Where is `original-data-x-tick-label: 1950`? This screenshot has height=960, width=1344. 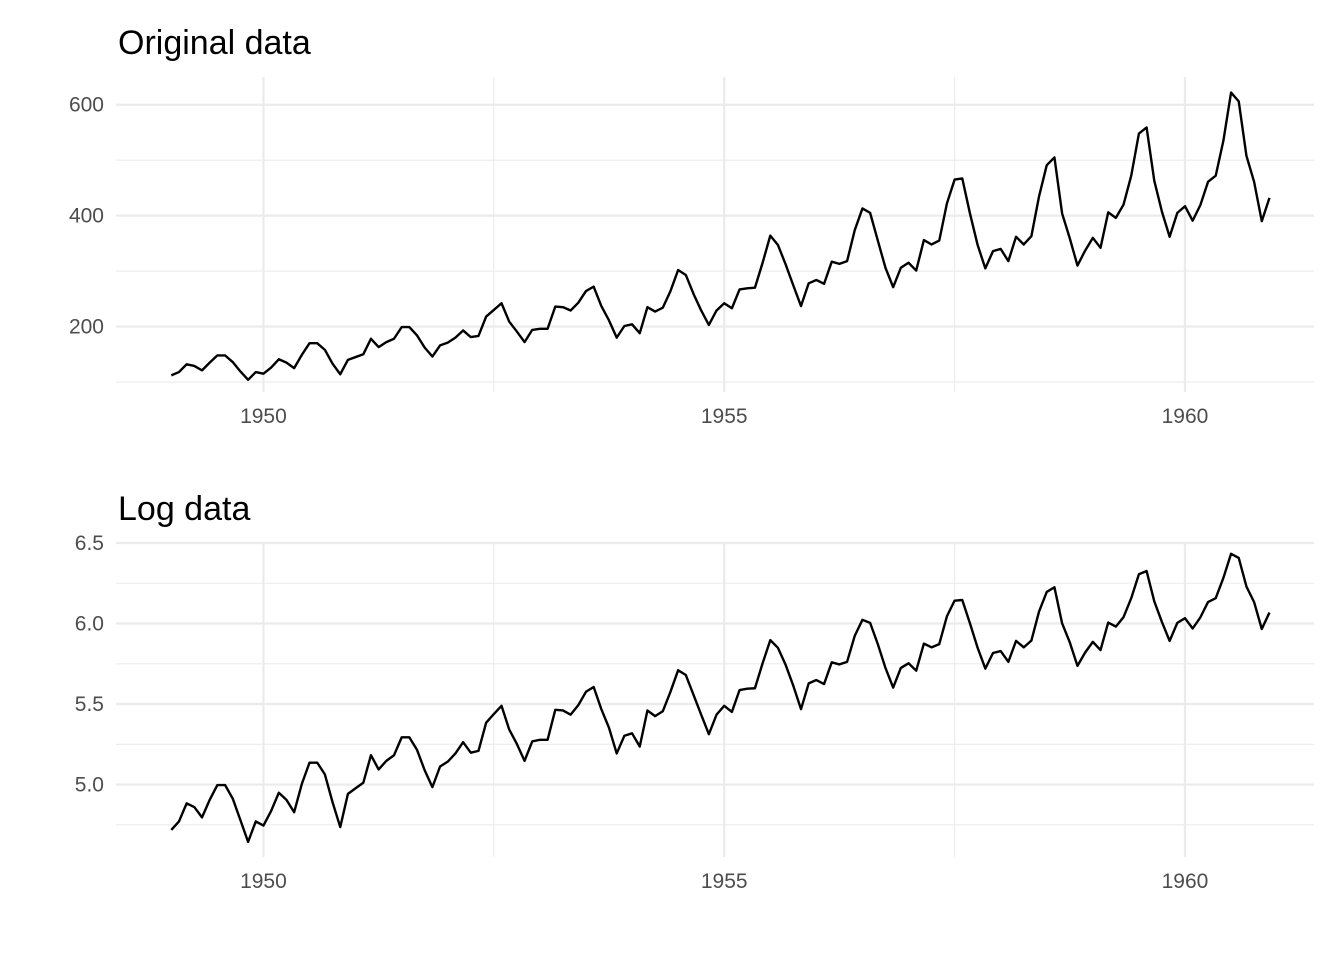
original-data-x-tick-label: 1950 is located at coordinates (263, 416).